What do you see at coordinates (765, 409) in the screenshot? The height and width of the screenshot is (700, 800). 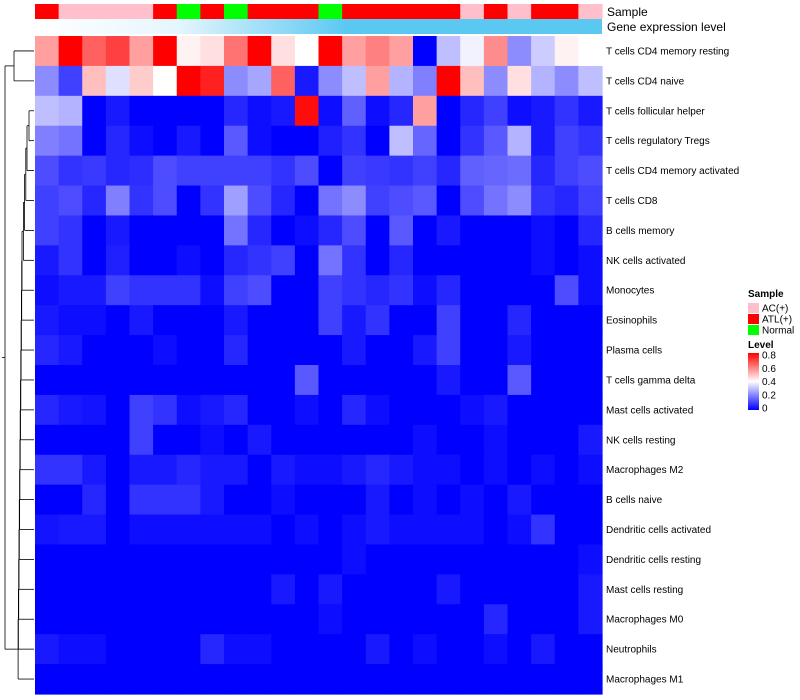 I see `level-tick-label: 0` at bounding box center [765, 409].